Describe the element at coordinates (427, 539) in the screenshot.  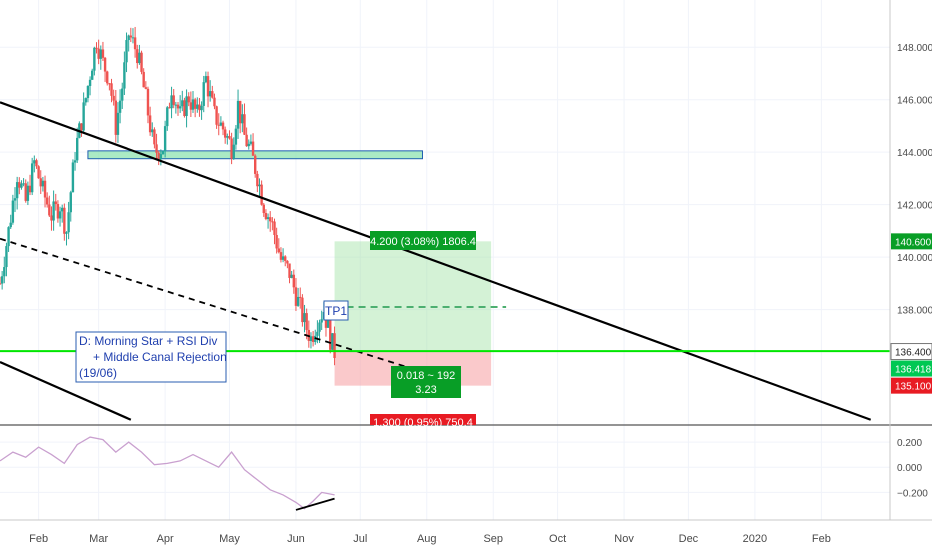
I see `x-tick-label: Aug` at that location.